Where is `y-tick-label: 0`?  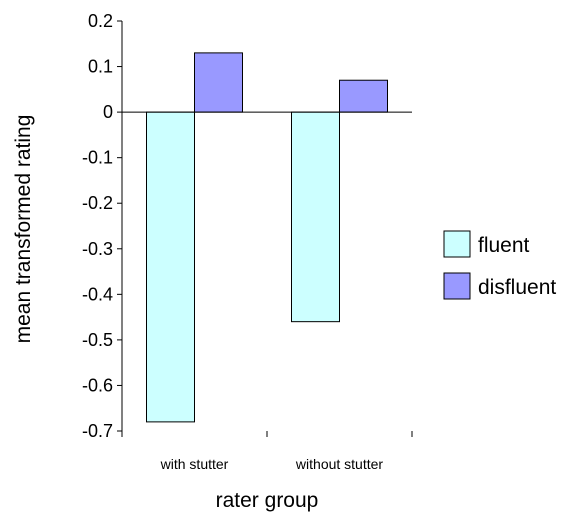
y-tick-label: 0 is located at coordinates (108, 112).